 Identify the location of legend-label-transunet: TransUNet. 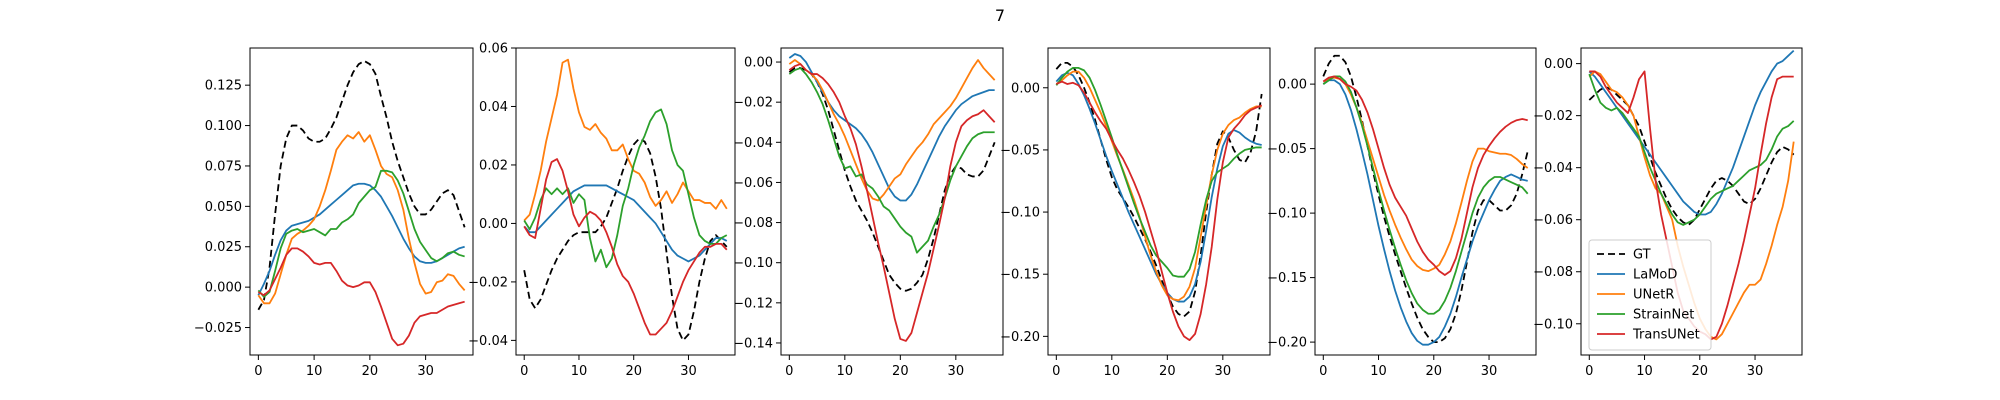
(1666, 335).